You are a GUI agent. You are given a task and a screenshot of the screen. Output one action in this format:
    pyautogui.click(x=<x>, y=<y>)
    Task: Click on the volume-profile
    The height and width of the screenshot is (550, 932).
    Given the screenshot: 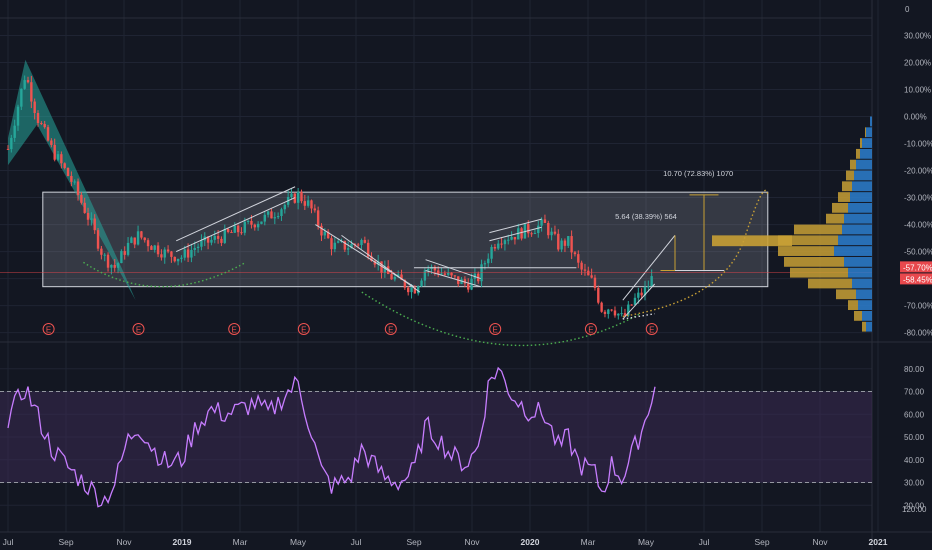 What is the action you would take?
    pyautogui.click(x=792, y=224)
    